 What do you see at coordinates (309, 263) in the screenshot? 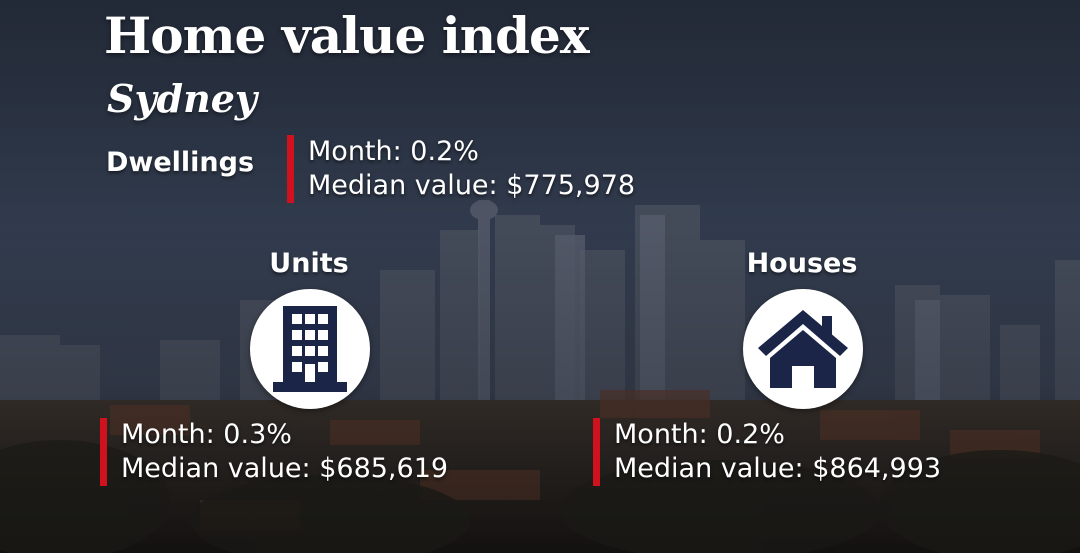
I see `units-label: Units` at bounding box center [309, 263].